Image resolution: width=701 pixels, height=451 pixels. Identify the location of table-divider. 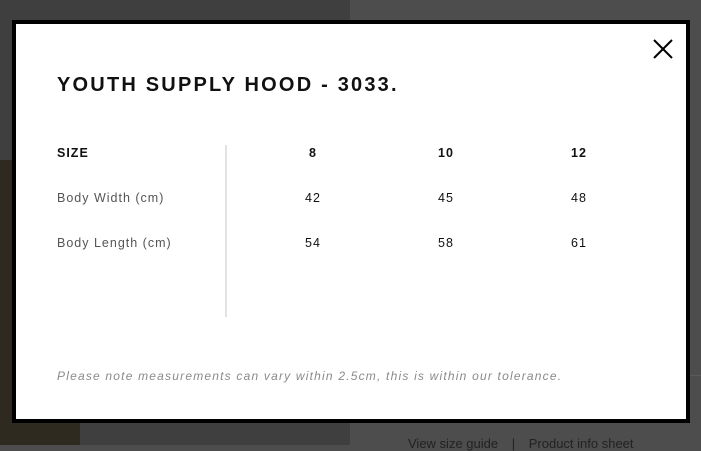
(226, 231).